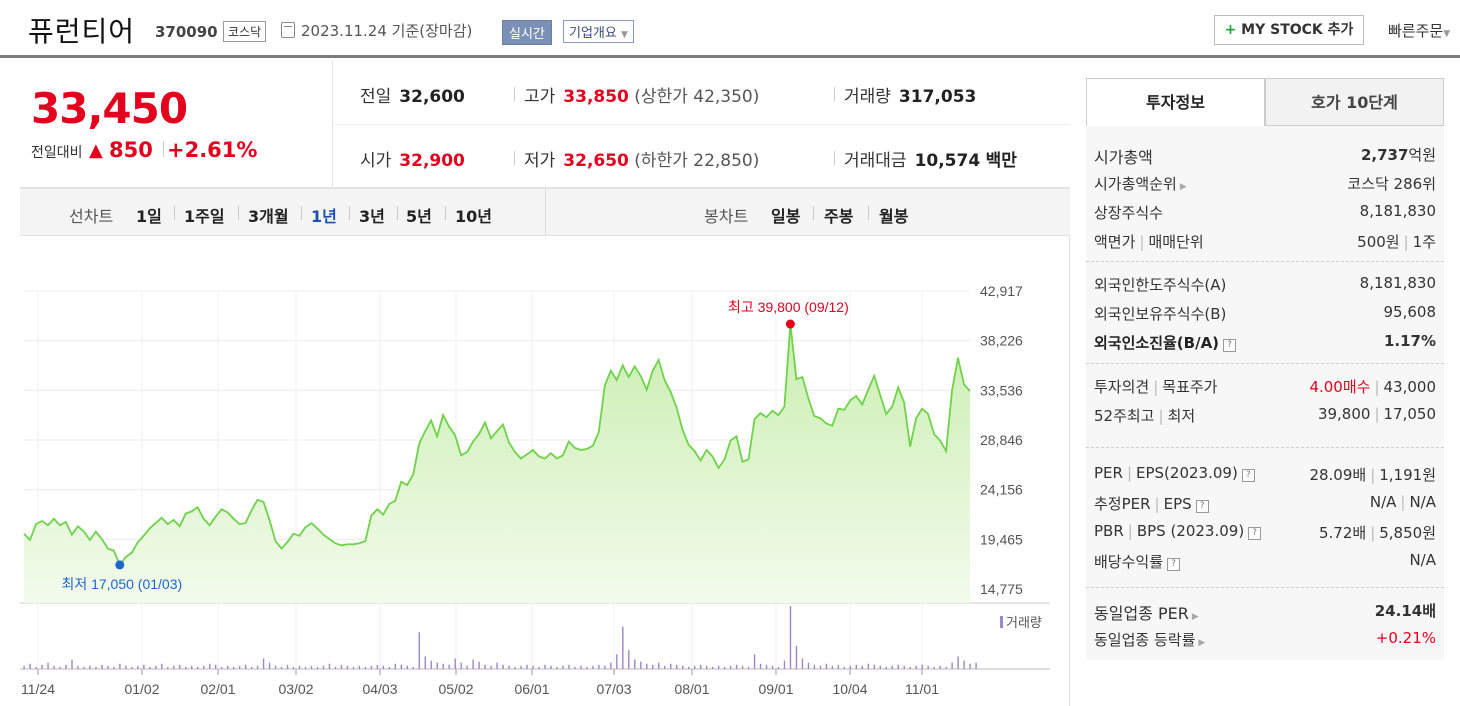 The height and width of the screenshot is (706, 1460). Describe the element at coordinates (1289, 30) in the screenshot. I see `add-mystock-button: + MY STOCK 추가` at that location.